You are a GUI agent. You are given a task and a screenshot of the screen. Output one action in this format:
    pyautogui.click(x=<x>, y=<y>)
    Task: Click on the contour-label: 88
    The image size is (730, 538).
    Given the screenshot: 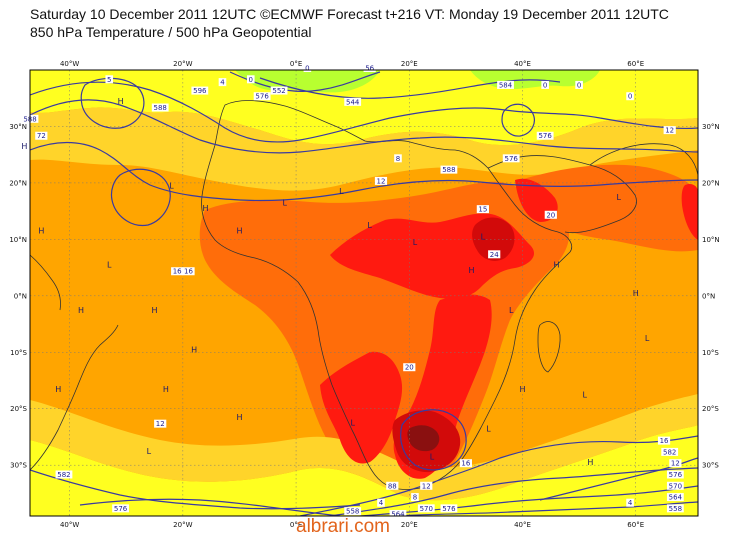 What is the action you would take?
    pyautogui.click(x=392, y=486)
    